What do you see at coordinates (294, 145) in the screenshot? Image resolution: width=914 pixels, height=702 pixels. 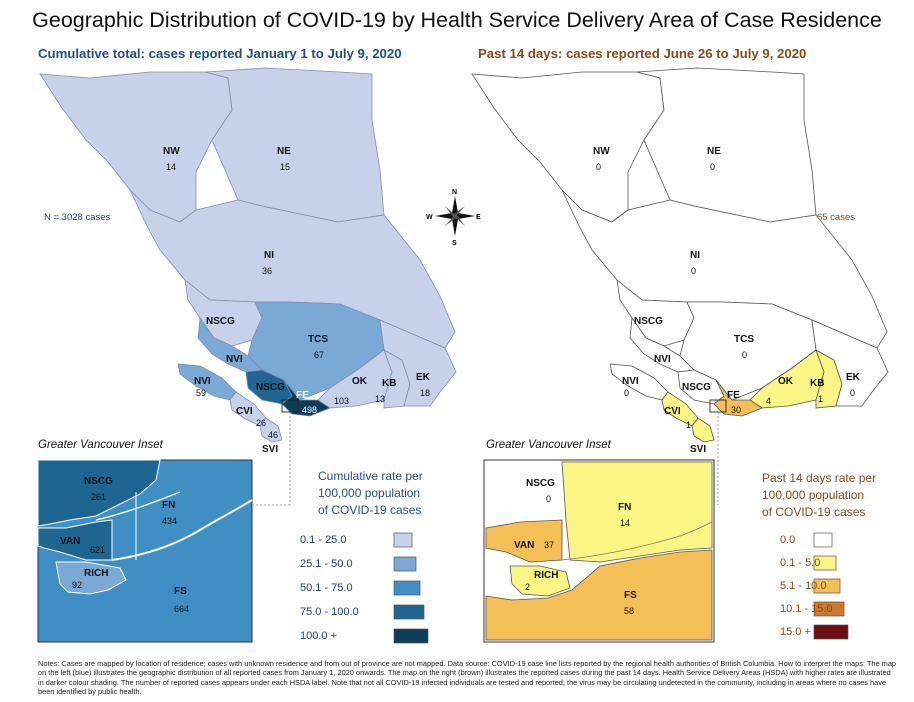 I see `left-region-ne` at bounding box center [294, 145].